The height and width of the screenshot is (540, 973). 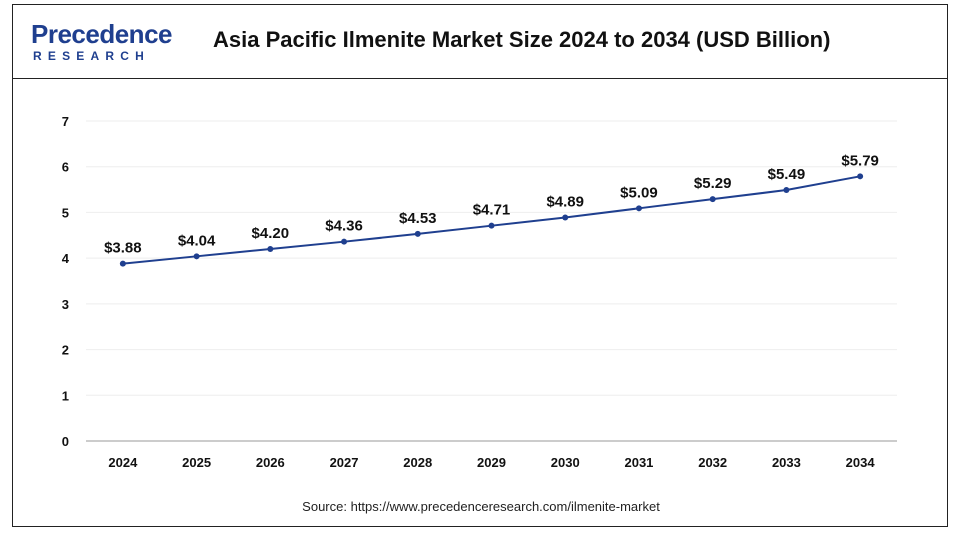 I want to click on y-tick-label: 7, so click(x=65, y=121).